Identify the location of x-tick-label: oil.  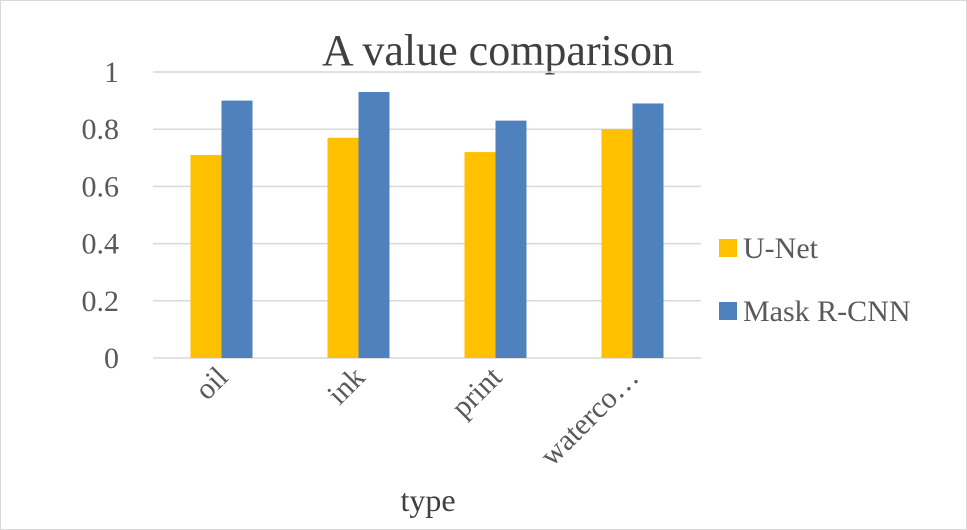
(212, 384).